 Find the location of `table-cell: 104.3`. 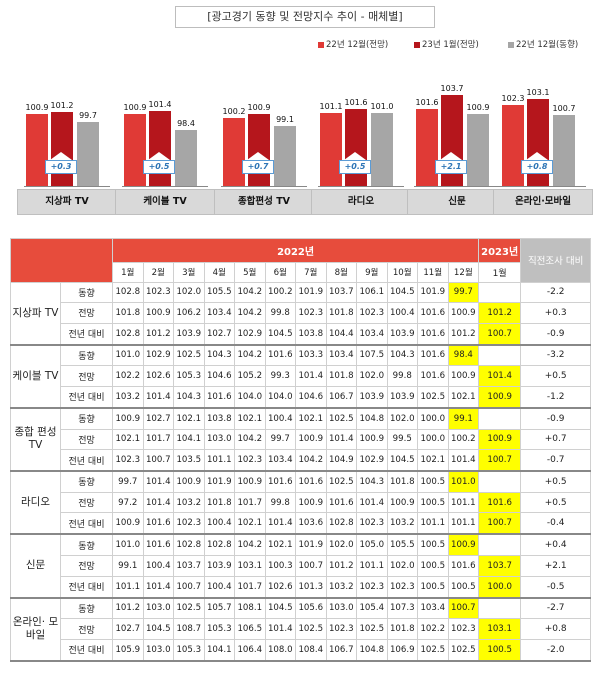

table-cell: 104.3 is located at coordinates (402, 355).